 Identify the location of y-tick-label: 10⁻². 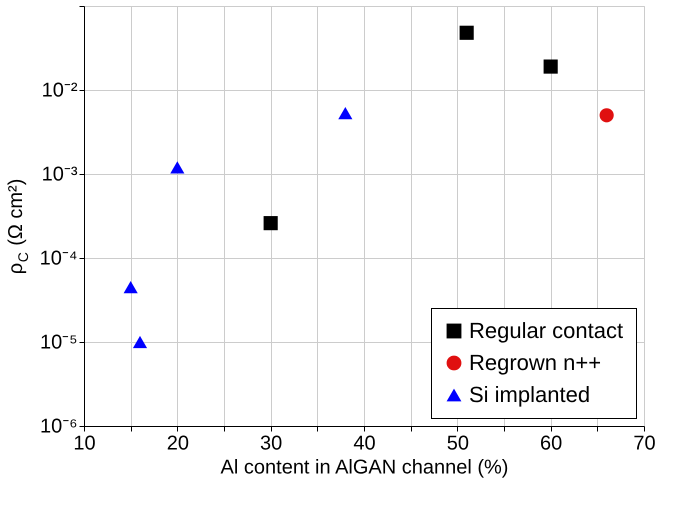
(60, 91).